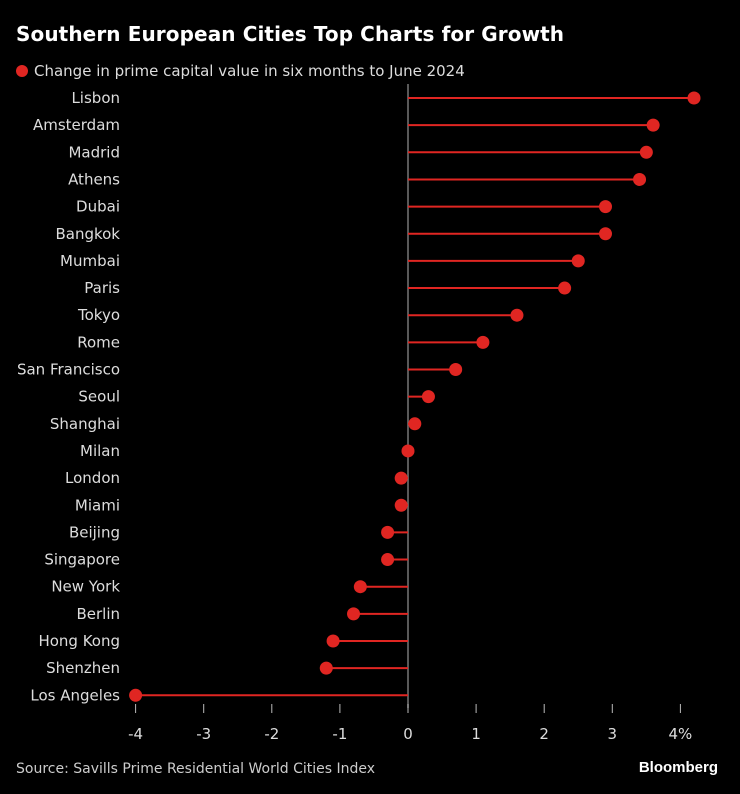  Describe the element at coordinates (339, 734) in the screenshot. I see `x-tick-label: -1` at that location.